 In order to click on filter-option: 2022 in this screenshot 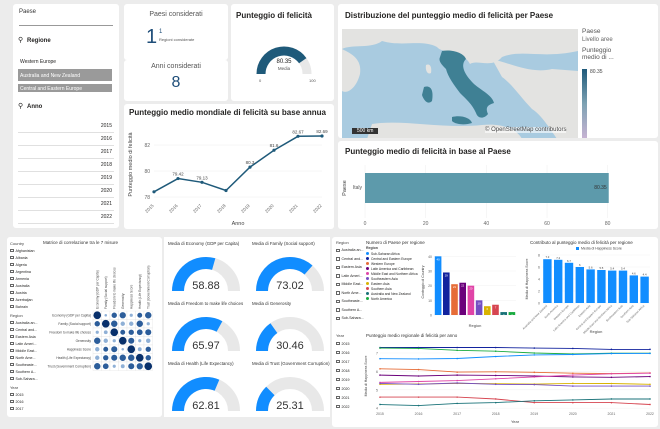, I will do `click(351, 406)`.